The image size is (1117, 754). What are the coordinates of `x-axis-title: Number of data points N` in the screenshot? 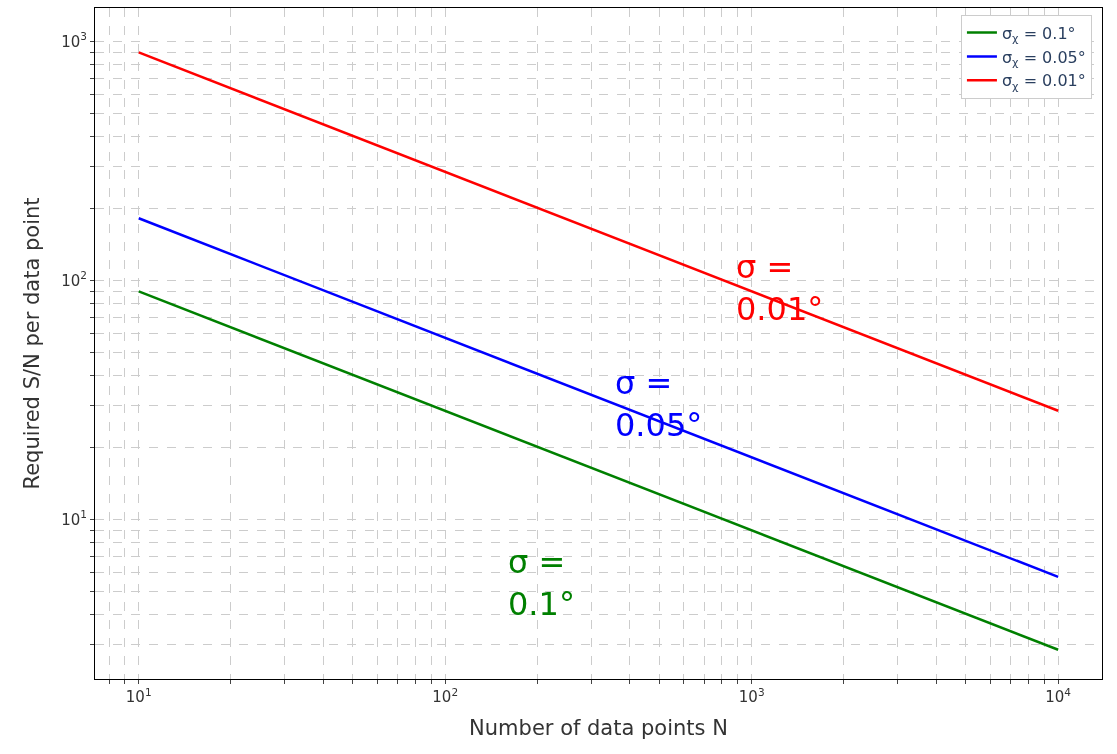 It's located at (598, 728).